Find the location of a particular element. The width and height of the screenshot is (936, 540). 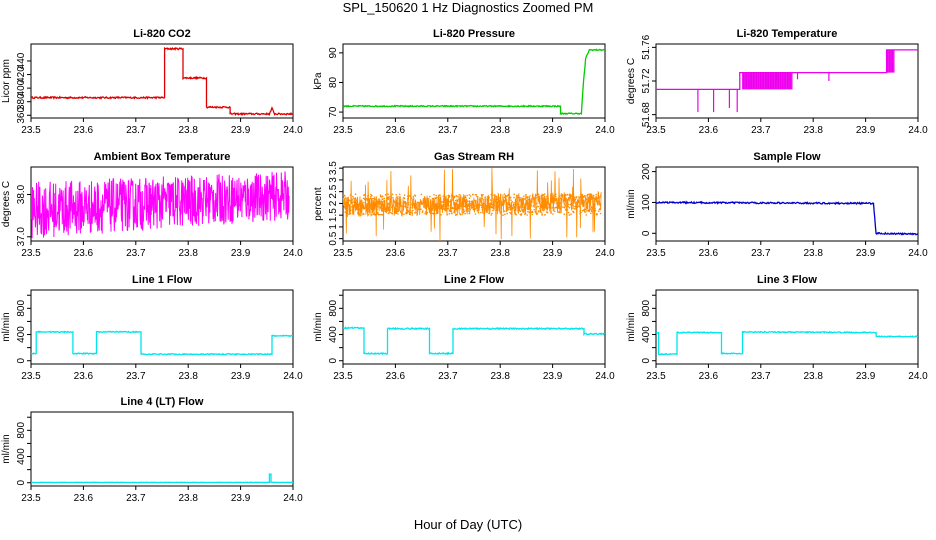

x-tick-label: 23.8 is located at coordinates (813, 376).